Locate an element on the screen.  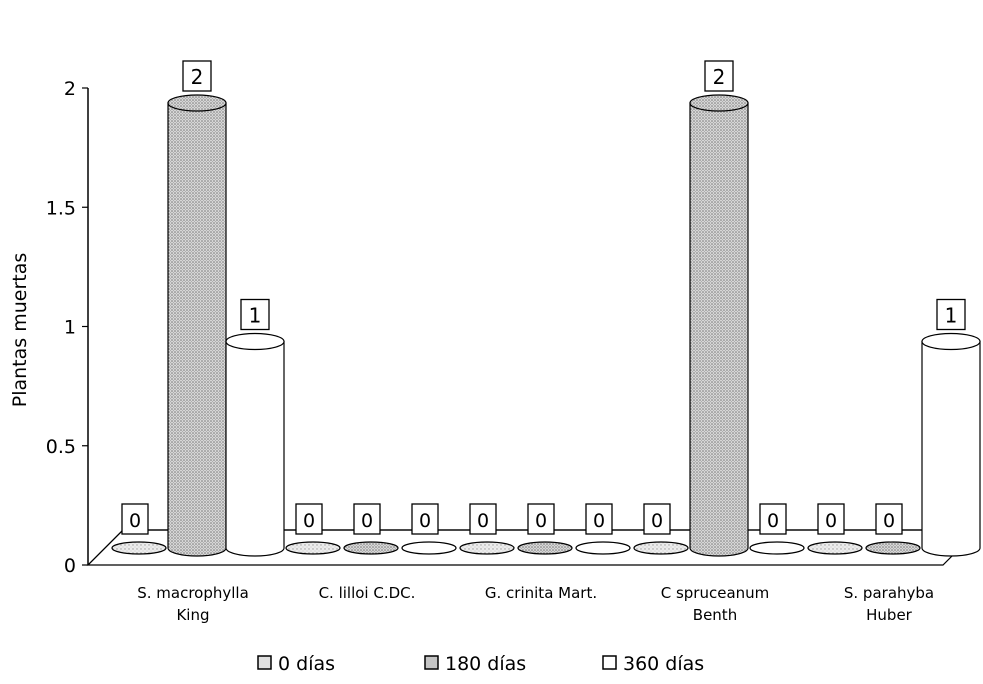
legend-item: 180 días is located at coordinates (475, 664).